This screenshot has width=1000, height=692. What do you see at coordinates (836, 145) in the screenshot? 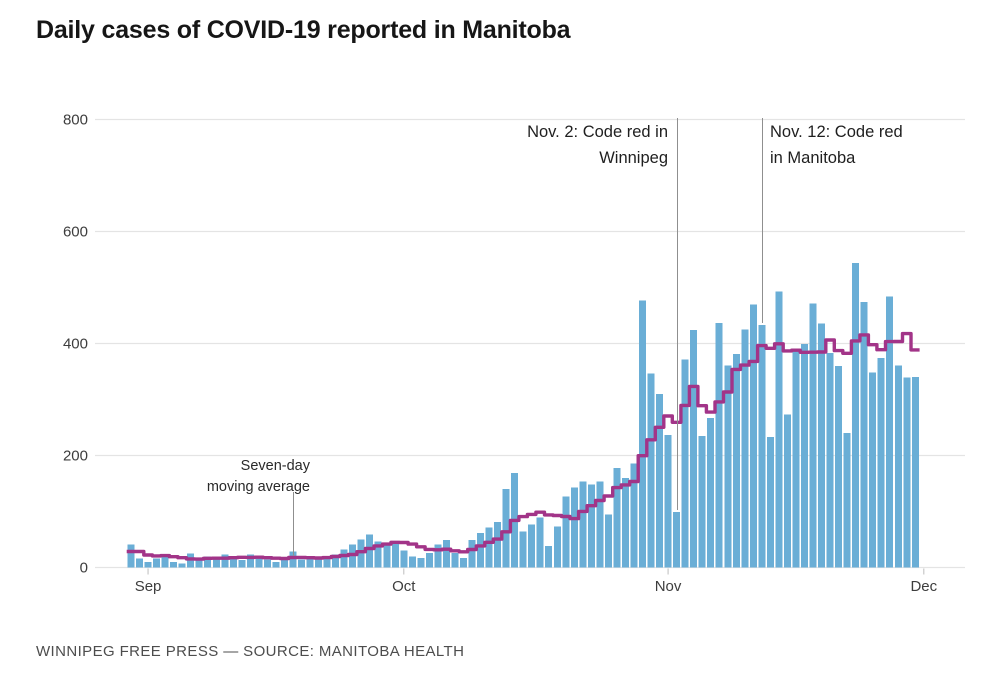
I see `annotation-nov12-code-red-manitoba: Nov. 12: Code red in Manitoba` at bounding box center [836, 145].